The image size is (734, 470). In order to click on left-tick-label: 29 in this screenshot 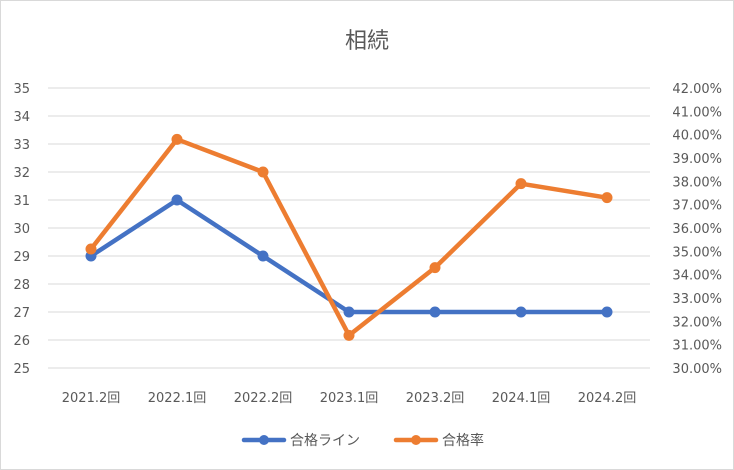, I will do `click(21, 257)`.